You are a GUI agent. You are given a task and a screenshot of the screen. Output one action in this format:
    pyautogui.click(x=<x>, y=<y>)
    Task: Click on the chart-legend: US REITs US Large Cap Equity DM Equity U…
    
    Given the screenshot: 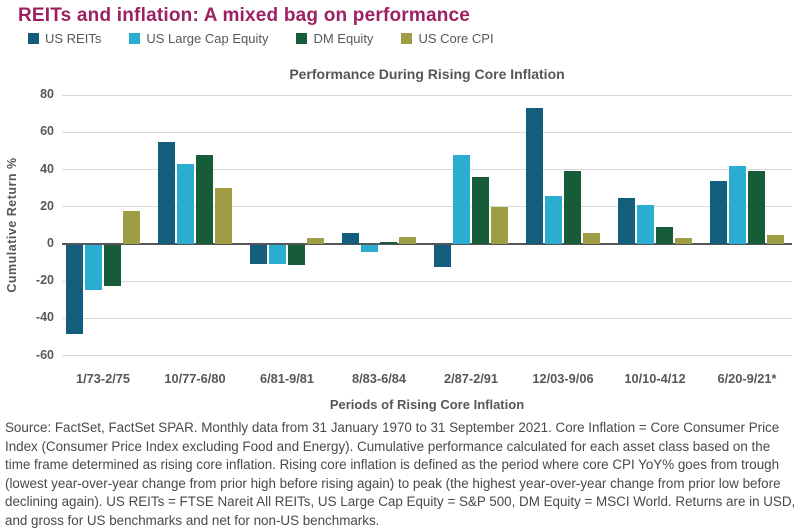 What is the action you would take?
    pyautogui.click(x=275, y=38)
    